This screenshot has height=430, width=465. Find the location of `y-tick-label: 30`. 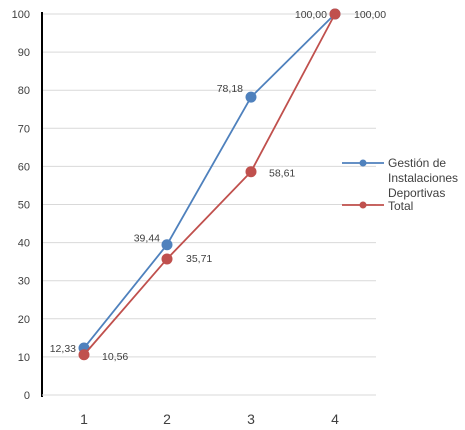

y-tick-label: 30 is located at coordinates (24, 282).